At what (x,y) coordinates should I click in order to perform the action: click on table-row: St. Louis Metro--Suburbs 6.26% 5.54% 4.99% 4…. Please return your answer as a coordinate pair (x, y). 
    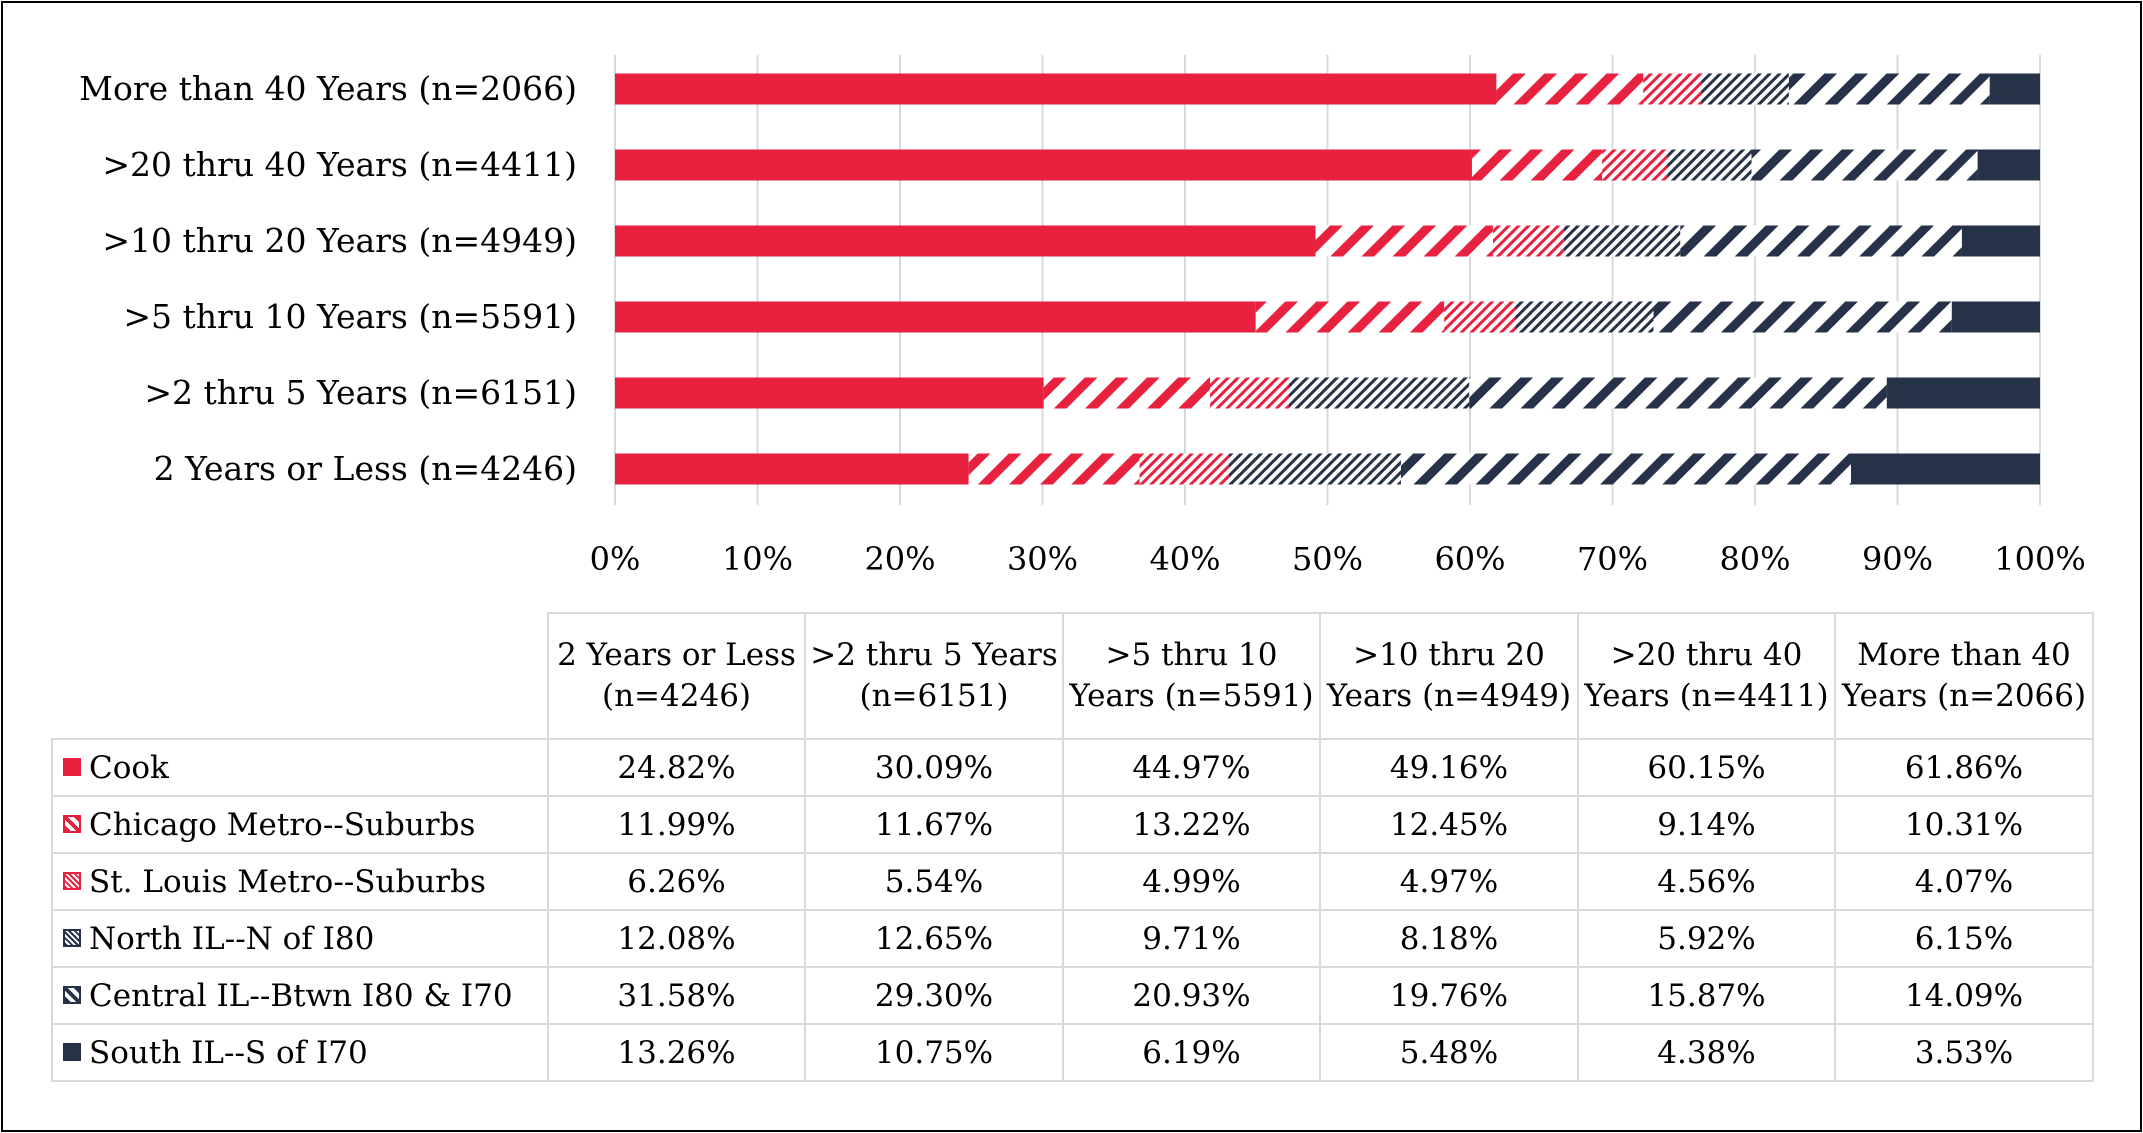
    Looking at the image, I should click on (1072, 881).